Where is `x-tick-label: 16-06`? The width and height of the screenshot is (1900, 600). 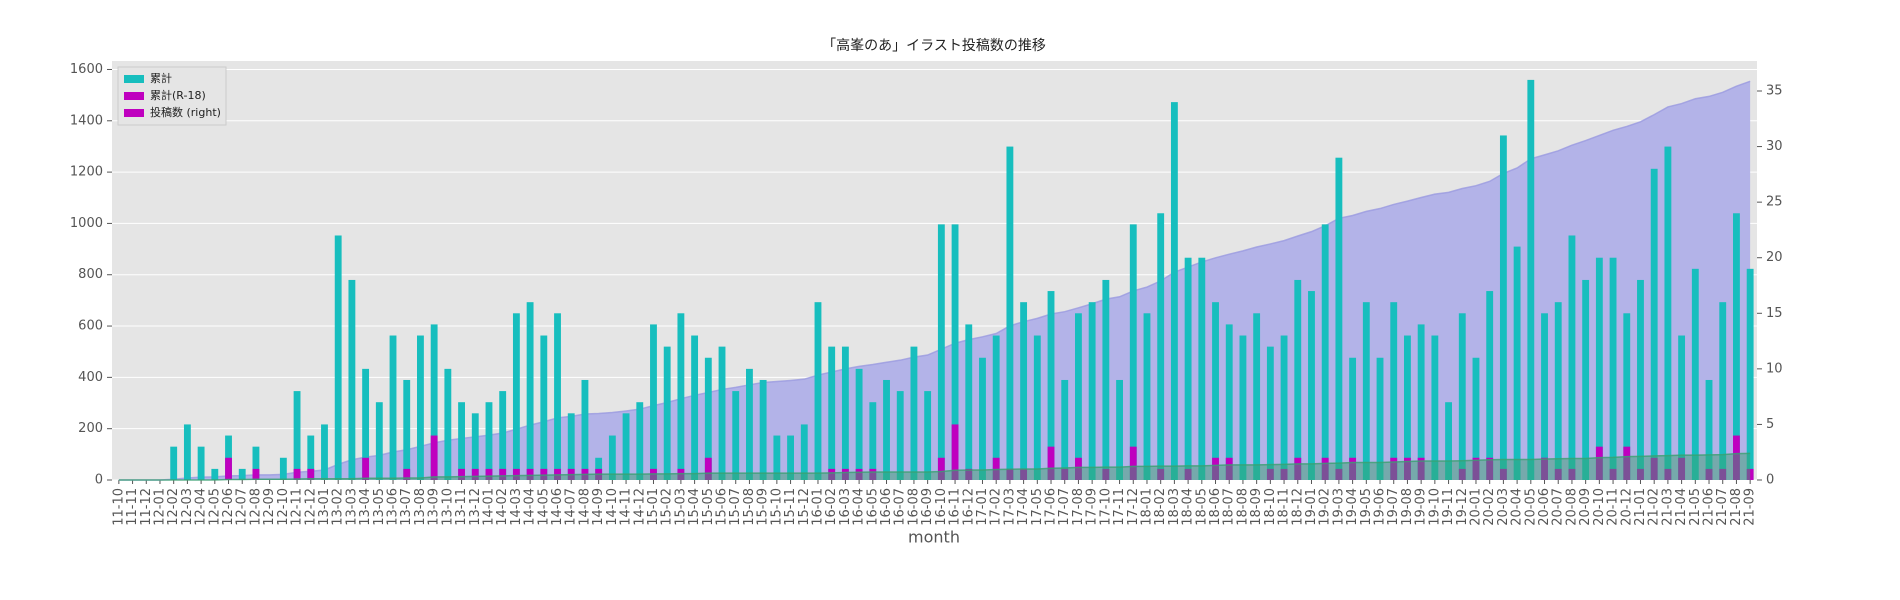
x-tick-label: 16-06 is located at coordinates (886, 507).